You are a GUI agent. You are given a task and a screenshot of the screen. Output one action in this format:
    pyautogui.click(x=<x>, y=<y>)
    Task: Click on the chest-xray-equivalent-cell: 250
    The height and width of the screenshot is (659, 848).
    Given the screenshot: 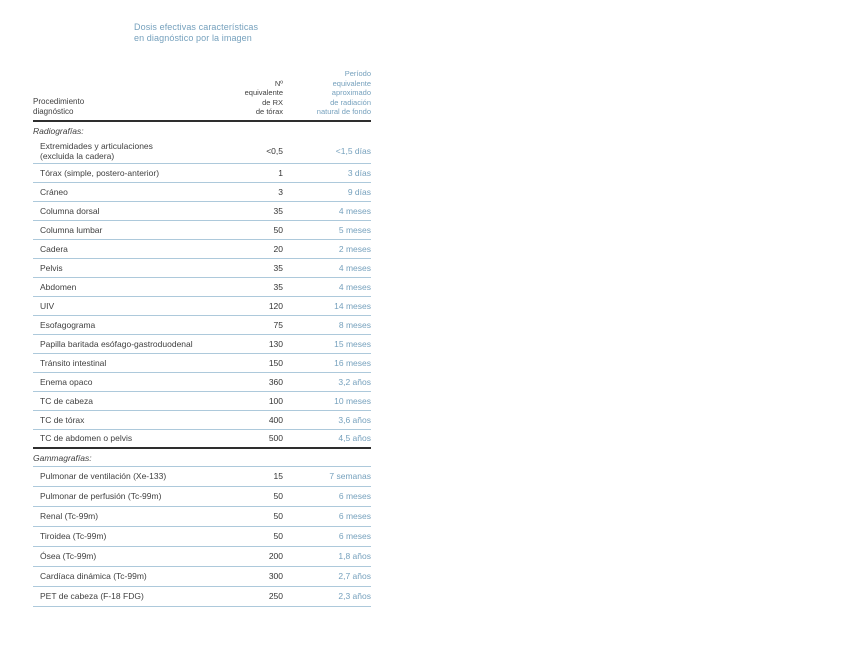 What is the action you would take?
    pyautogui.click(x=275, y=596)
    